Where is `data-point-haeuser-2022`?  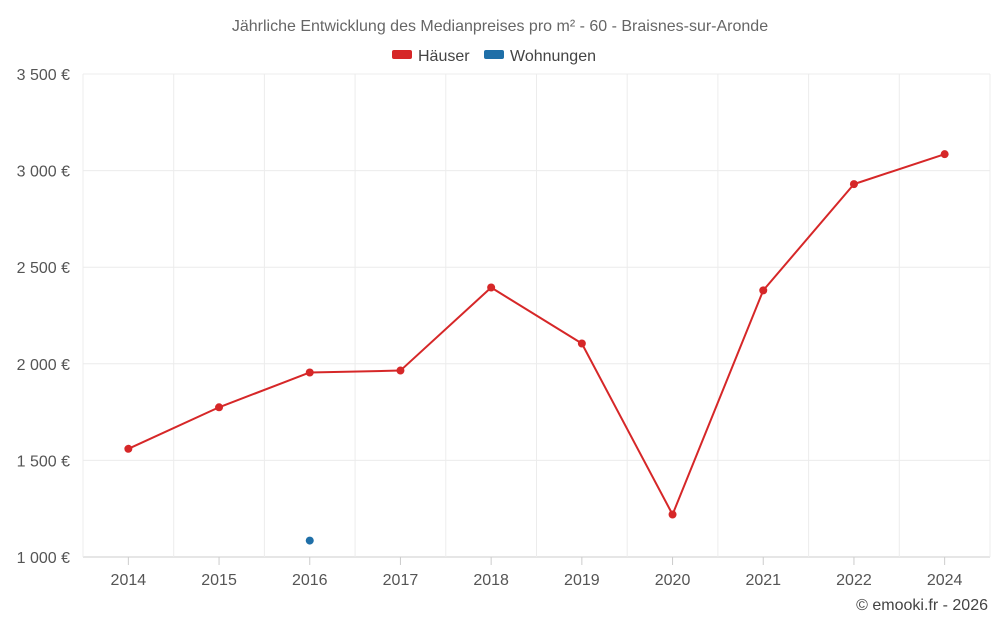 data-point-haeuser-2022 is located at coordinates (853, 184).